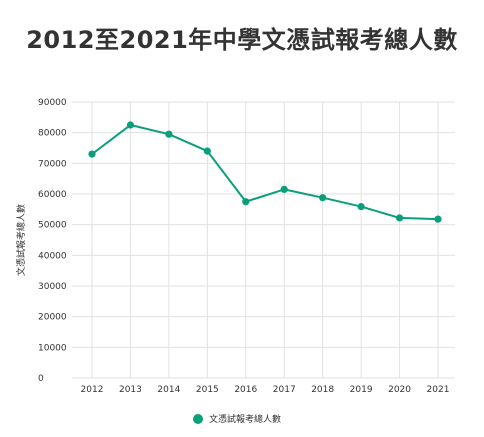  I want to click on x-tick-label: 2019, so click(361, 390).